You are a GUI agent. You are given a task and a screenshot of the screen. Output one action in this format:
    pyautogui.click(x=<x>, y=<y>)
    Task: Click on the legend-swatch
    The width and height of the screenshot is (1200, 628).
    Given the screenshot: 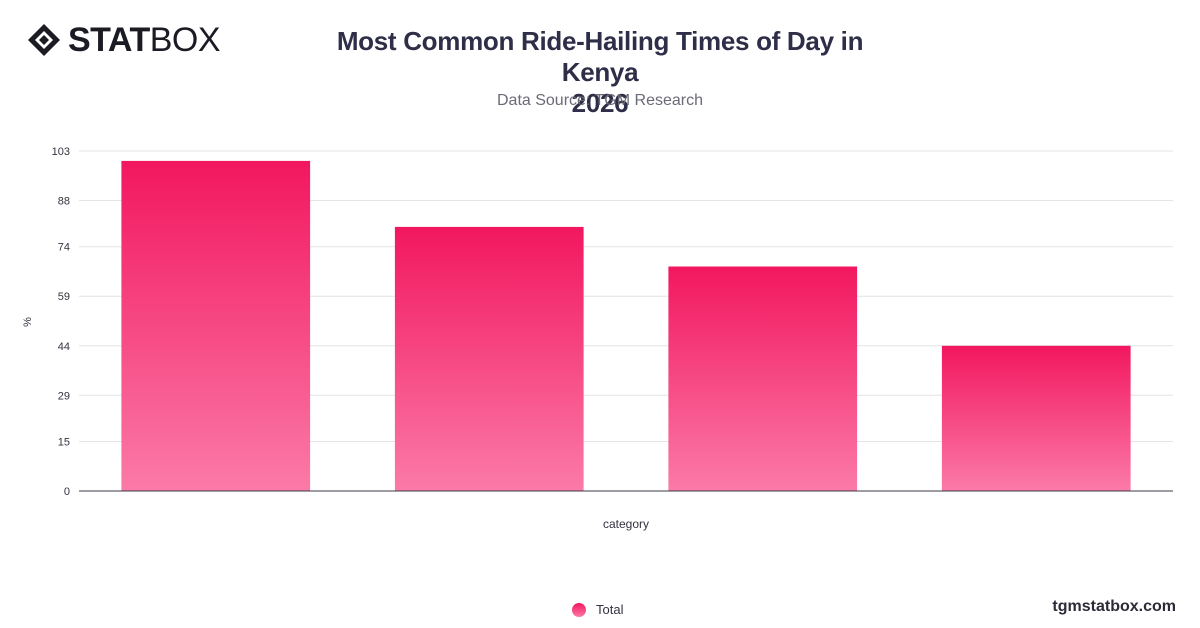 What is the action you would take?
    pyautogui.click(x=579, y=609)
    